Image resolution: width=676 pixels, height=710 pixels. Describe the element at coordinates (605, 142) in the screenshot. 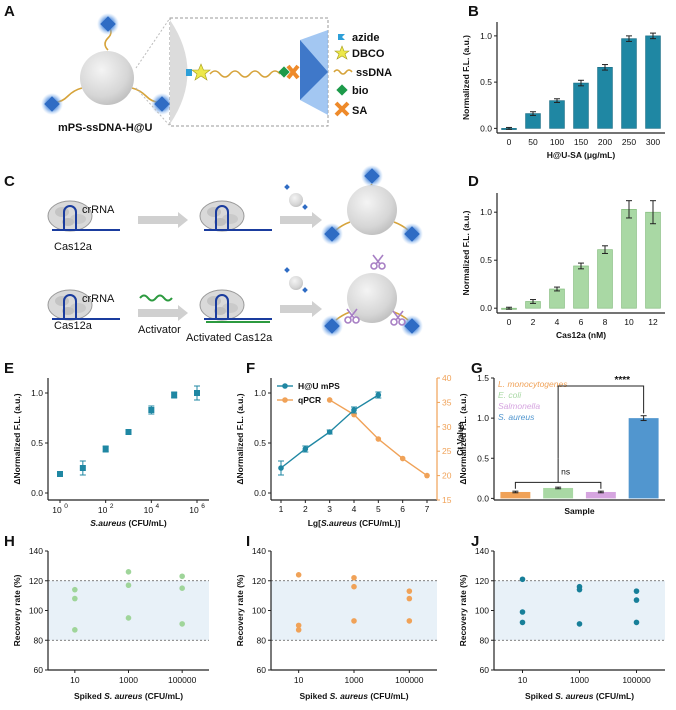

I see `x-tick-label: 200` at that location.